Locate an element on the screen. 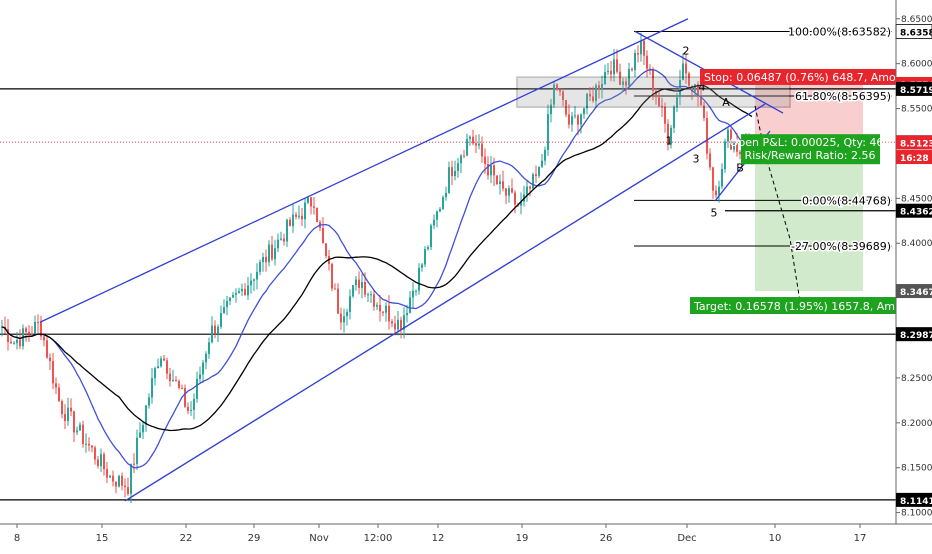  price-tick-label: 8.65000 is located at coordinates (916, 20).